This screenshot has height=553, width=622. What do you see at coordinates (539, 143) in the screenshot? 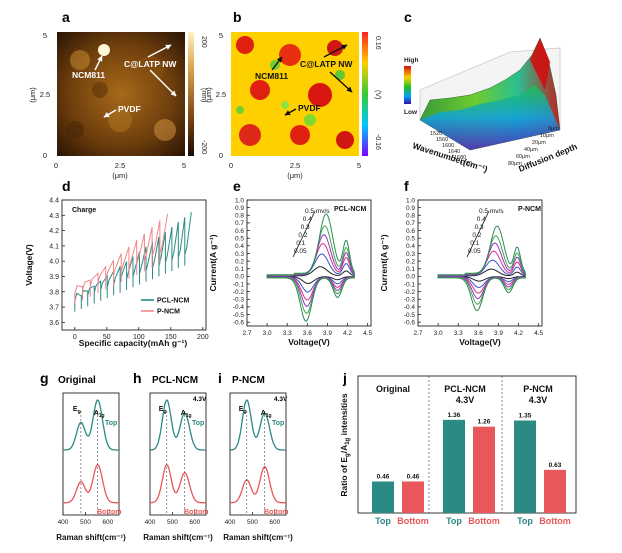
I see `c-ytick-2: 20μm` at bounding box center [539, 143].